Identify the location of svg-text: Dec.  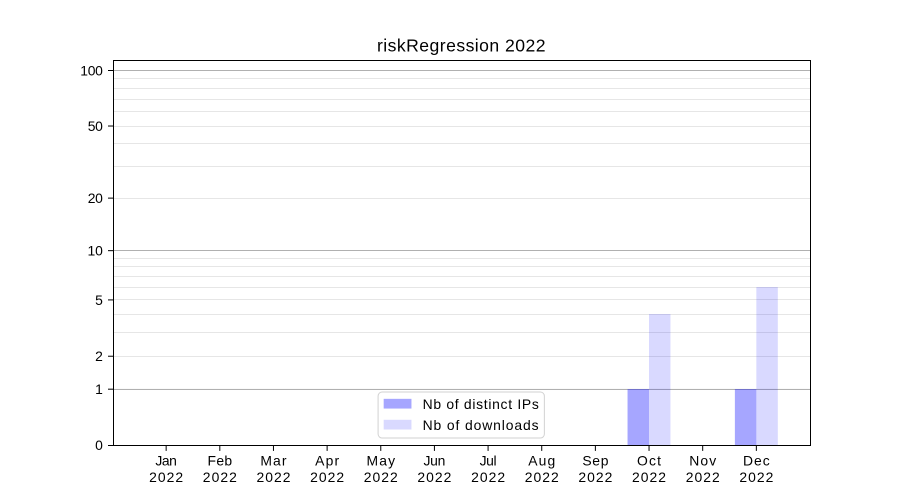
(756, 461).